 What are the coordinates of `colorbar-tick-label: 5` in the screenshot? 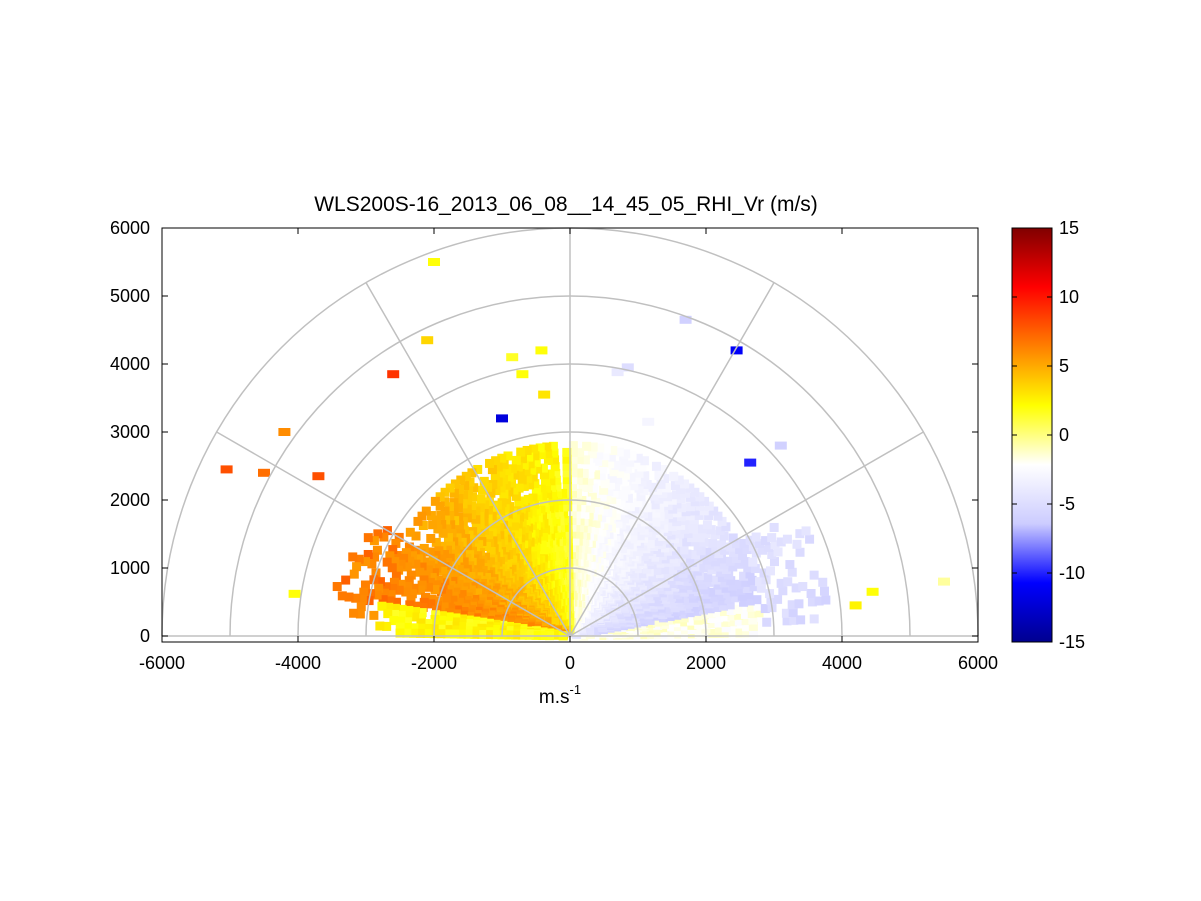 It's located at (1064, 366).